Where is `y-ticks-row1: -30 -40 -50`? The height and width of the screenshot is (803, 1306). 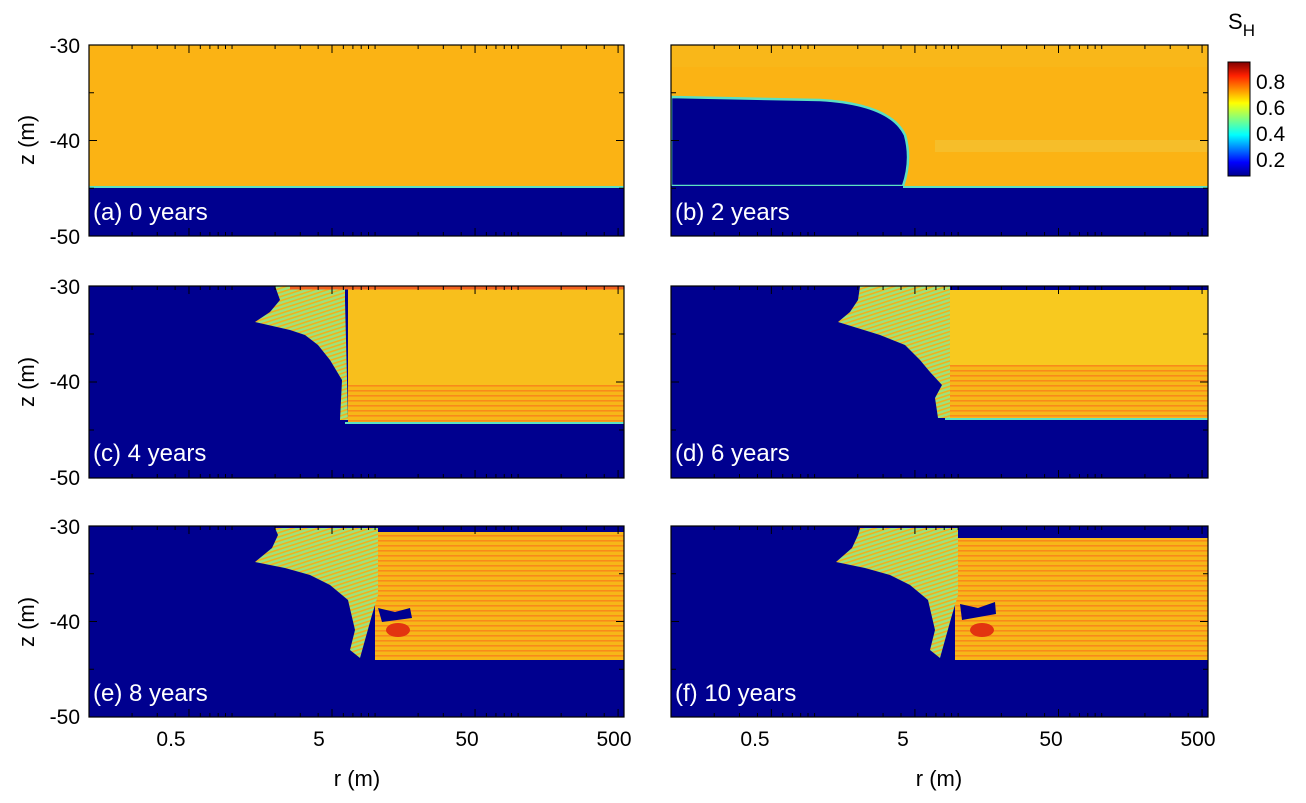
y-ticks-row1: -30 -40 -50 is located at coordinates (65, 142).